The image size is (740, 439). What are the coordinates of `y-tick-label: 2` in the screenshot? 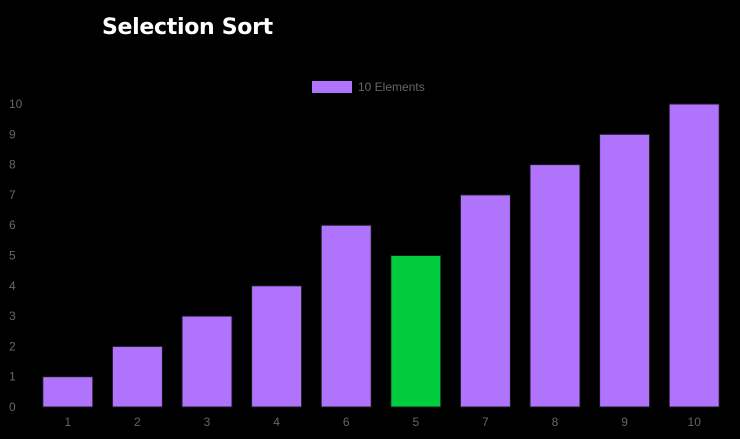 It's located at (12, 346).